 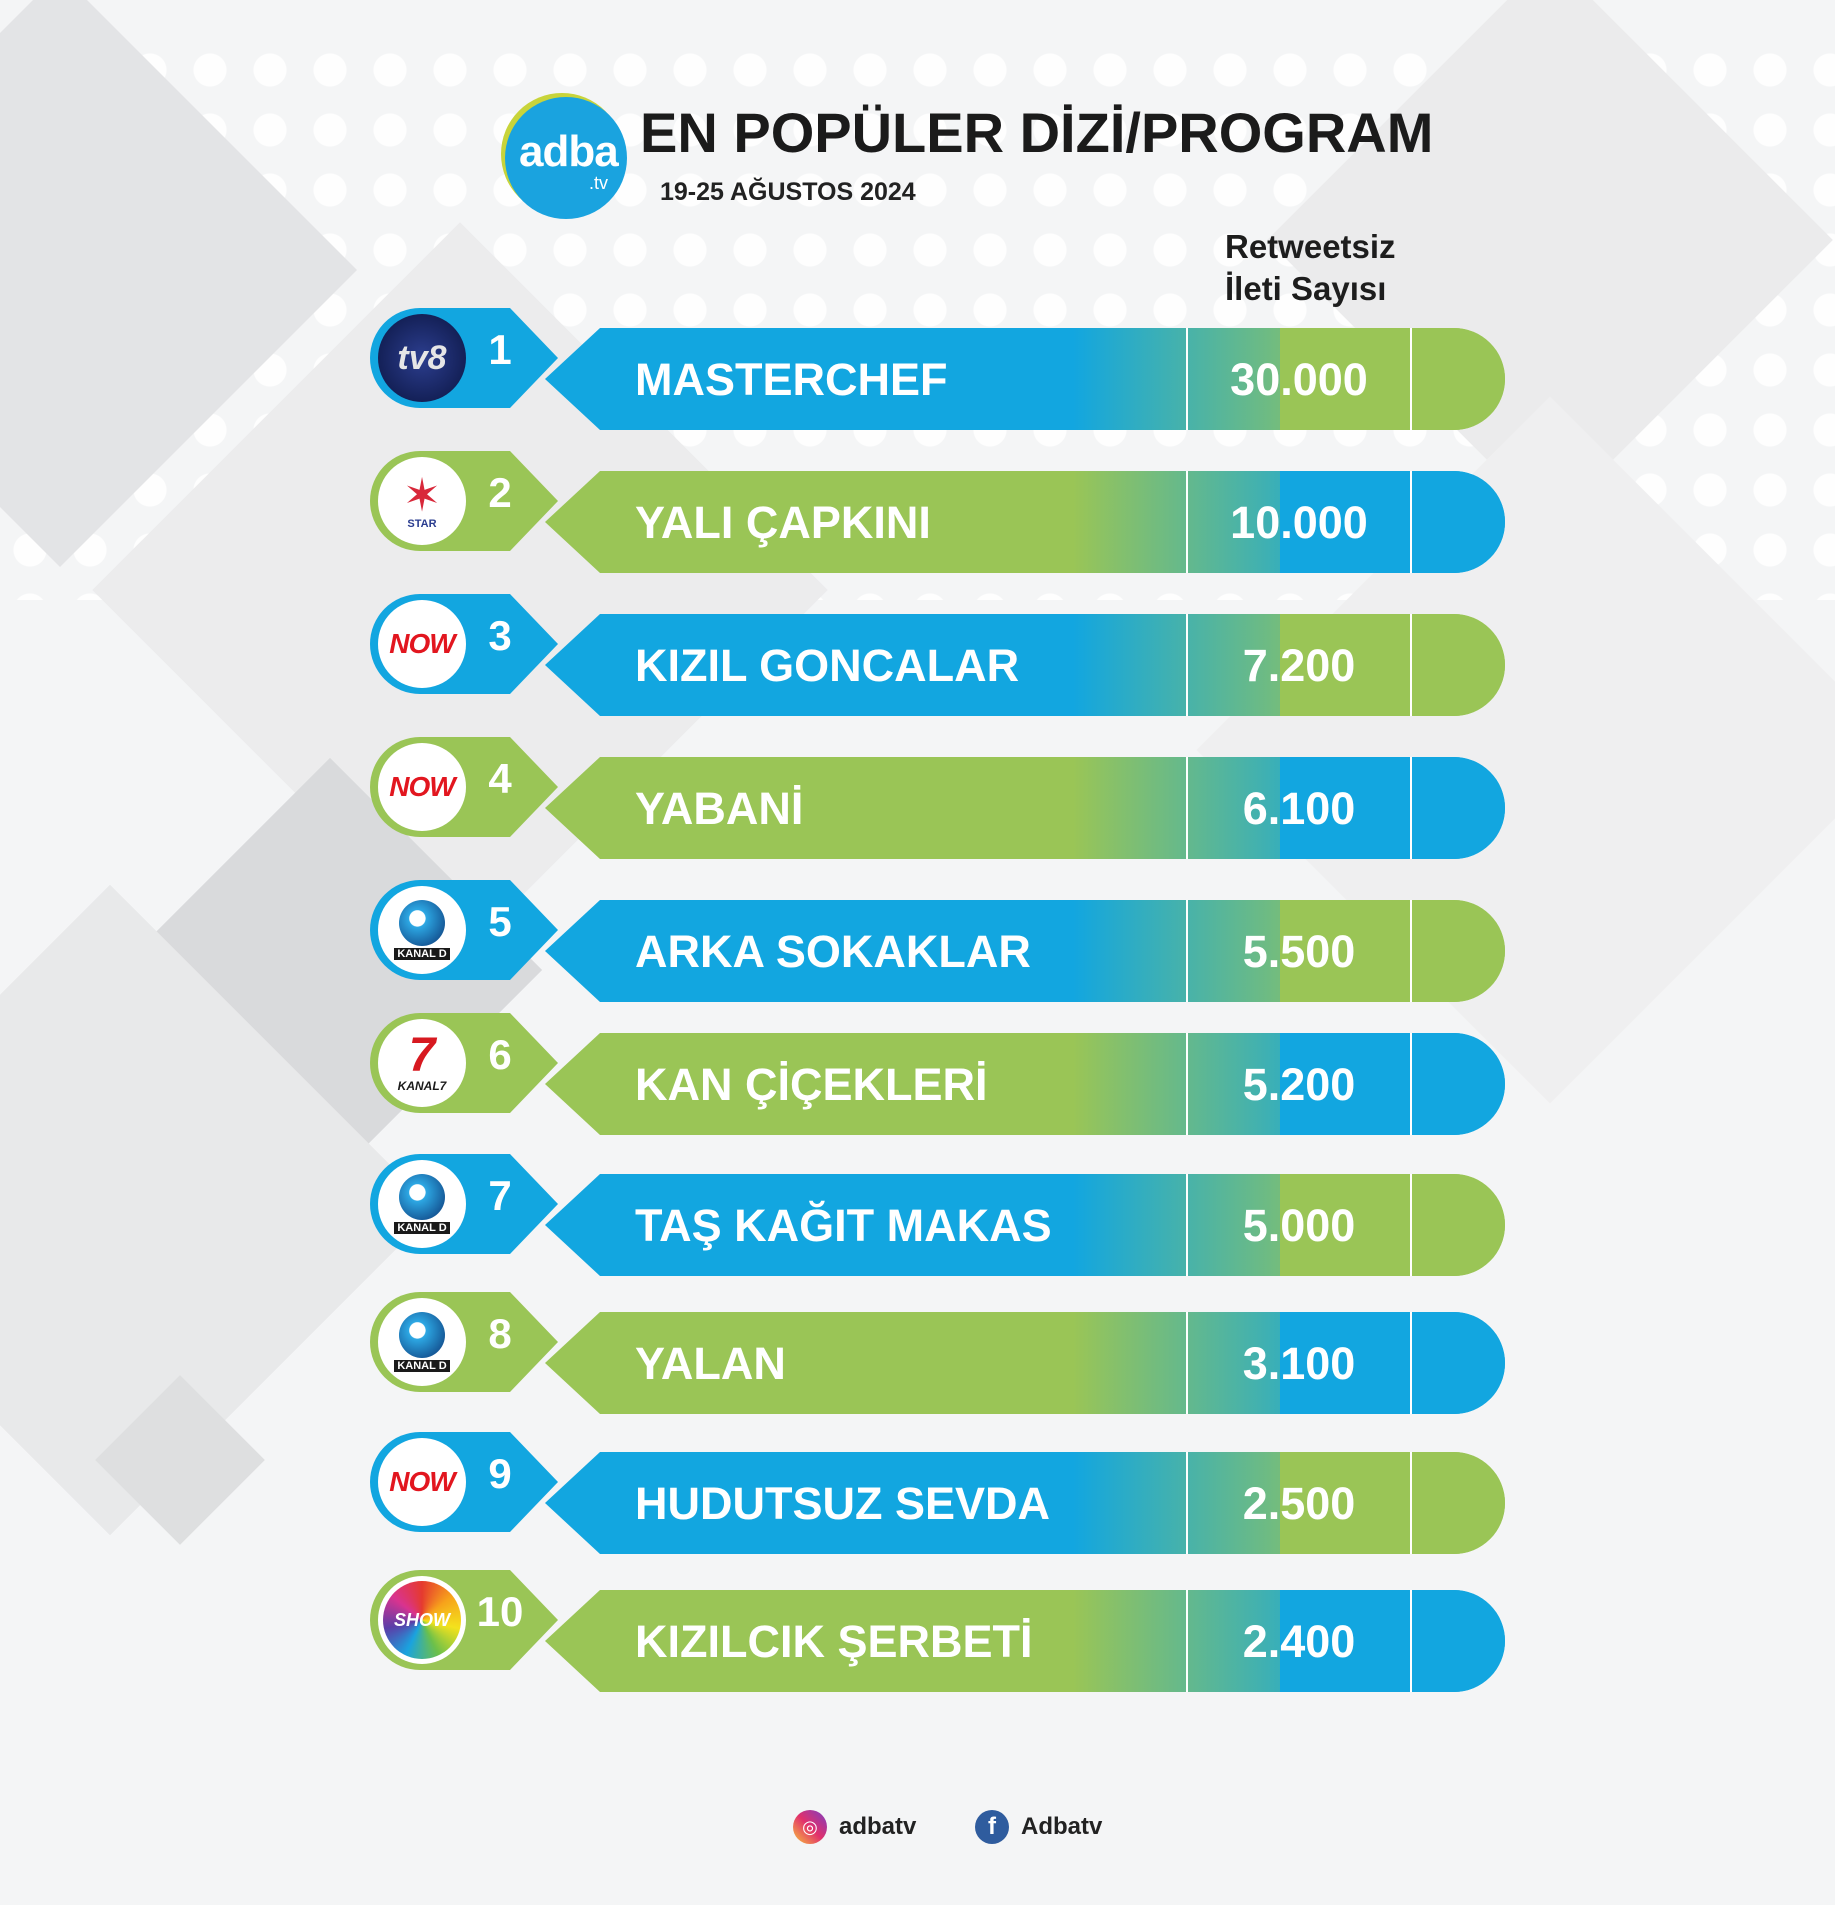 What do you see at coordinates (500, 1473) in the screenshot?
I see `rank-number: 9` at bounding box center [500, 1473].